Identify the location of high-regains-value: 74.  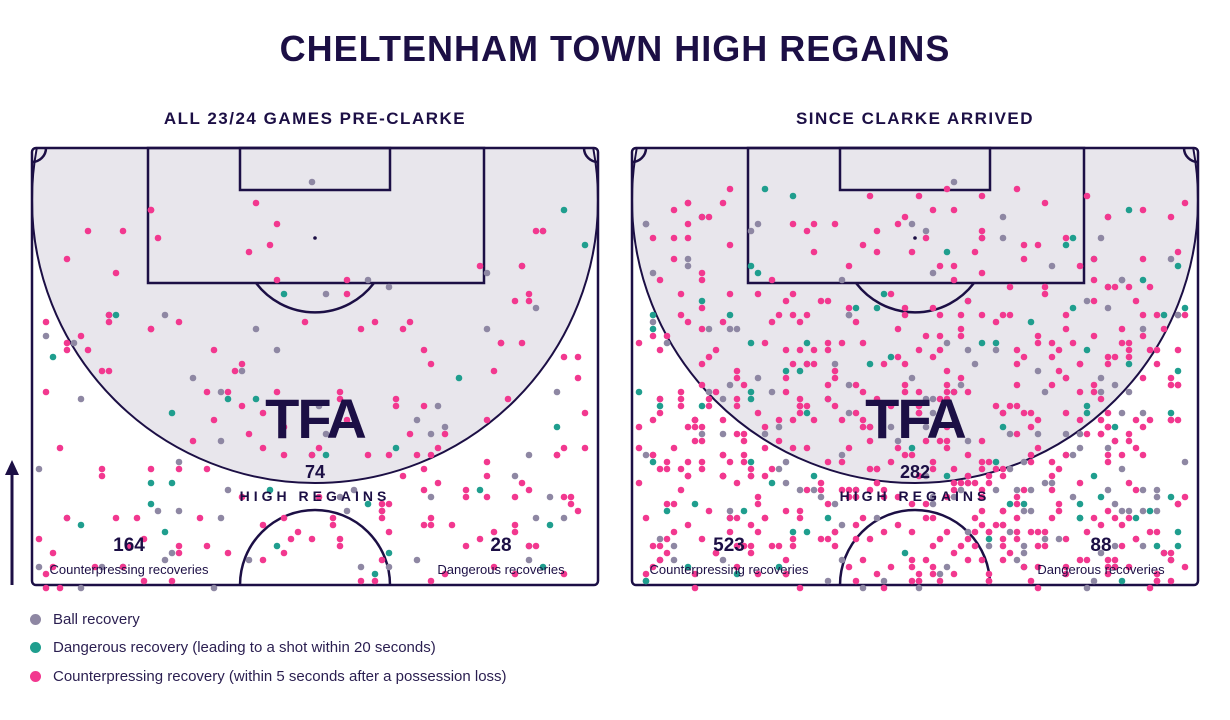
(315, 472).